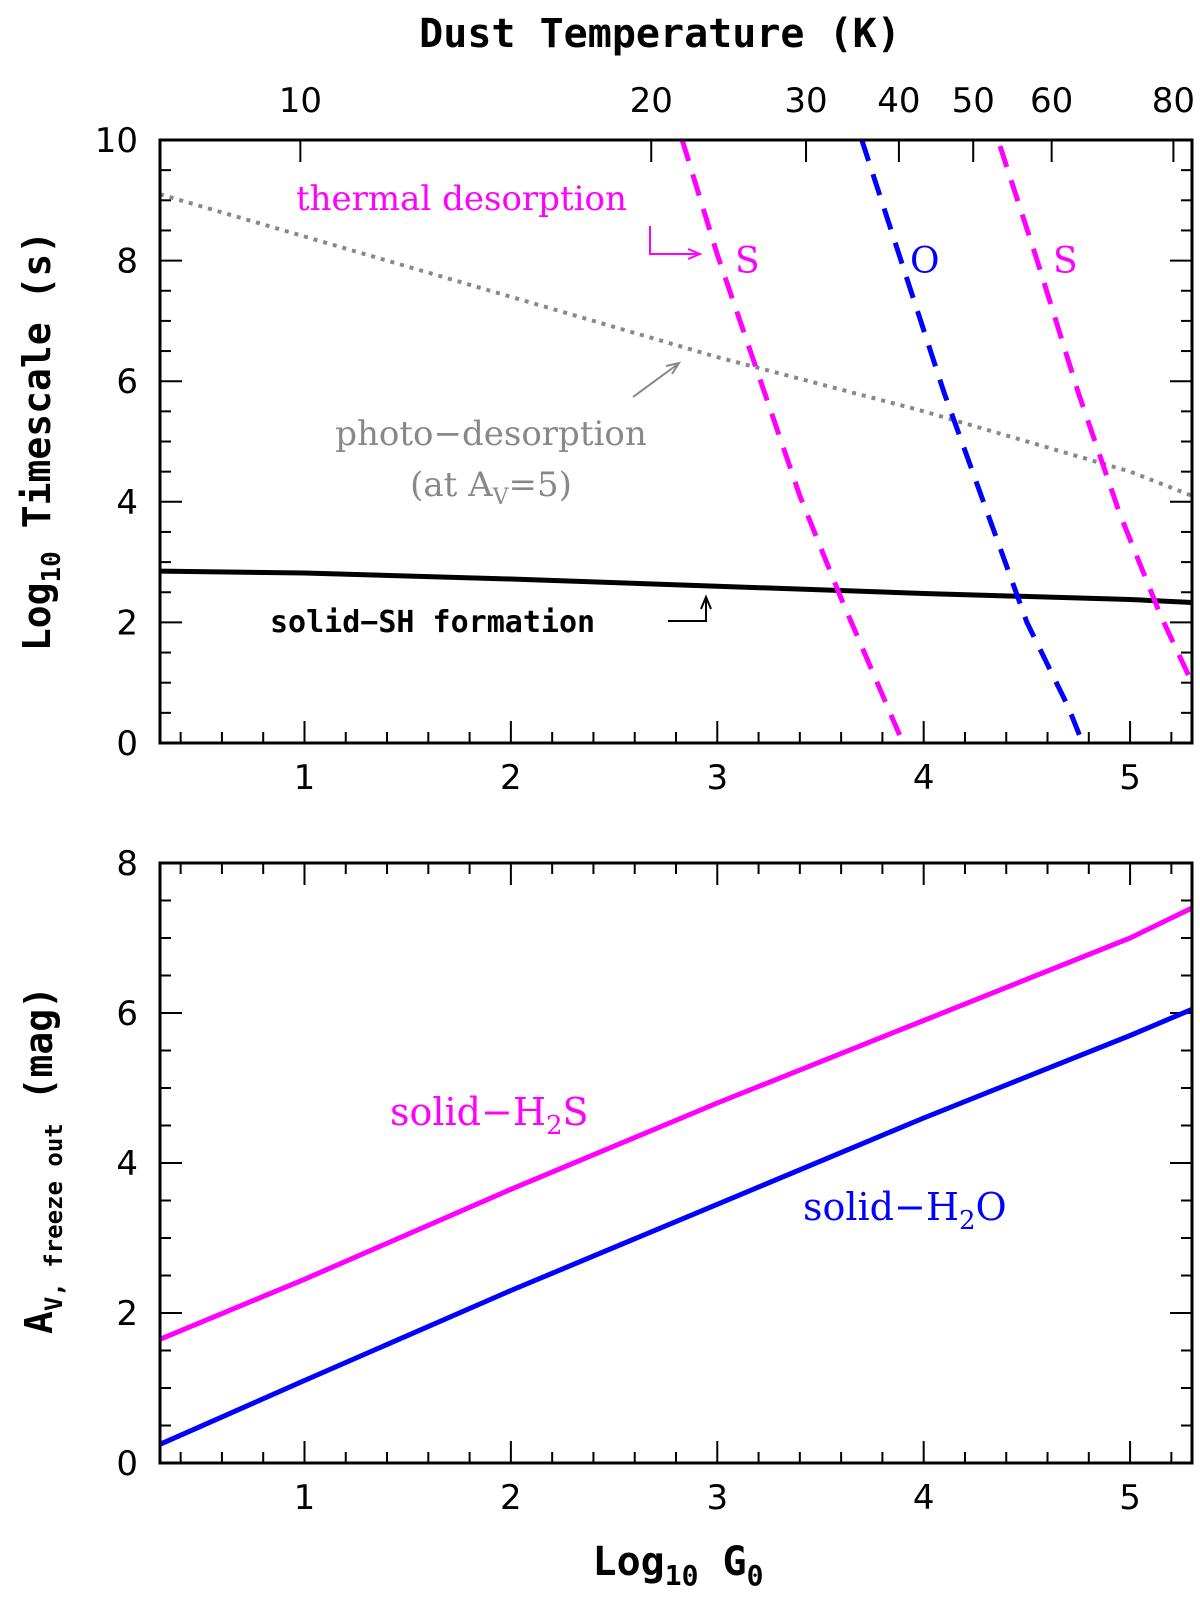  Describe the element at coordinates (673, 368) in the screenshot. I see `photo-desorption-arrowhead` at that location.